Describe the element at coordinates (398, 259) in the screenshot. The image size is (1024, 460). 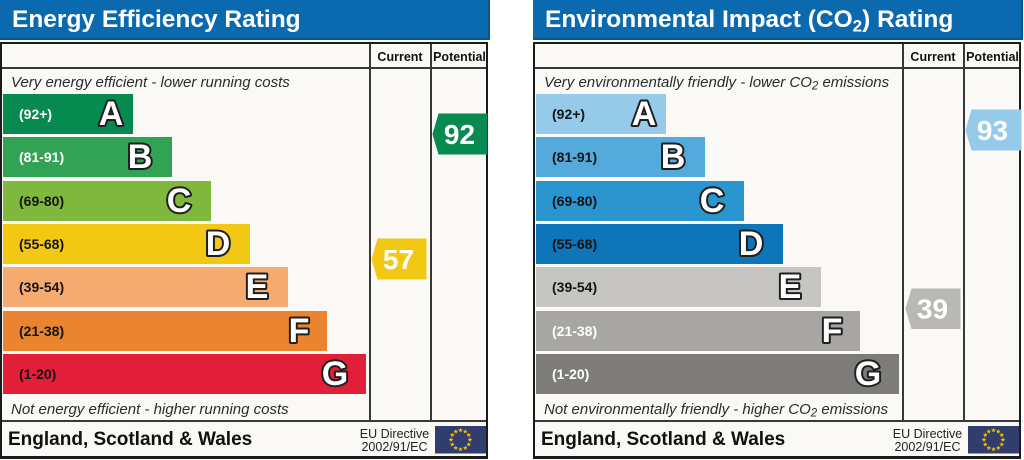
I see `svg-text: 57` at that location.